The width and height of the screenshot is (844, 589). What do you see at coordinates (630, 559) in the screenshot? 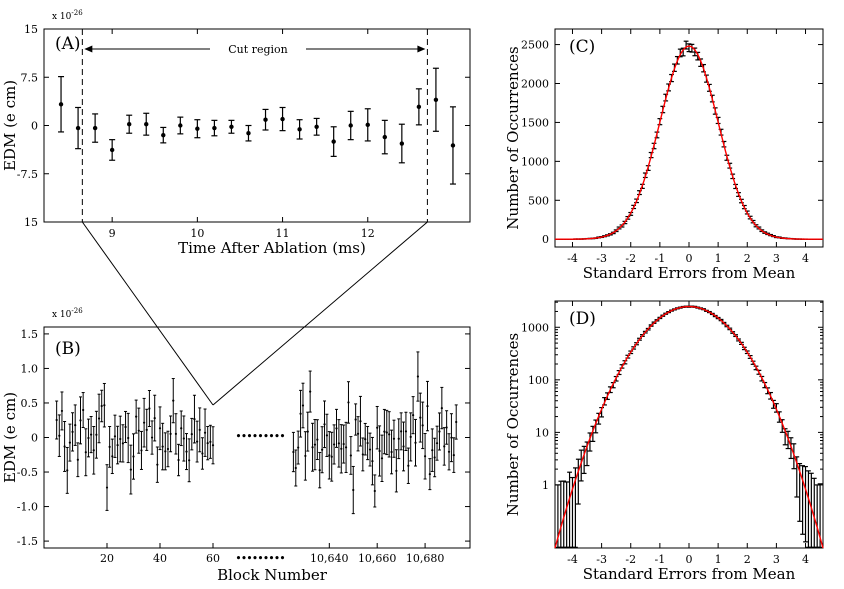
I see `x-tick-label: -2` at bounding box center [630, 559].